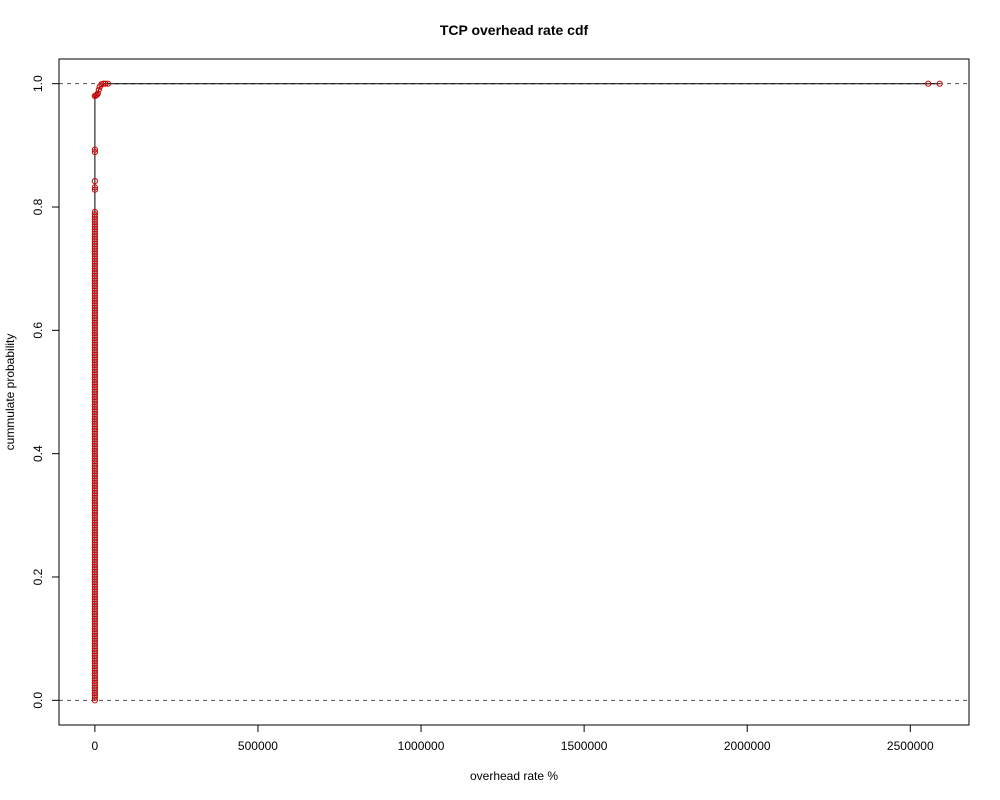  I want to click on chart-title: TCP overhead rate cdf, so click(514, 30).